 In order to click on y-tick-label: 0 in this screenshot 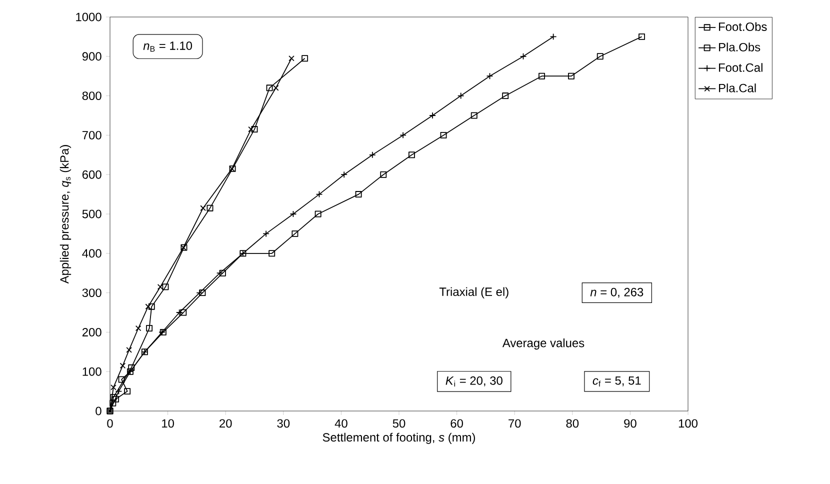, I will do `click(99, 411)`.